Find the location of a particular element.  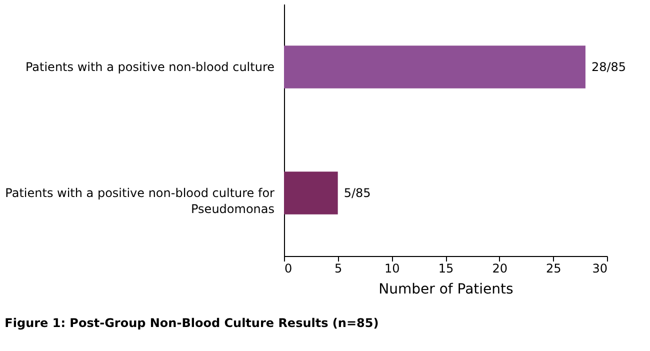

data-label: 5/85 is located at coordinates (357, 193).